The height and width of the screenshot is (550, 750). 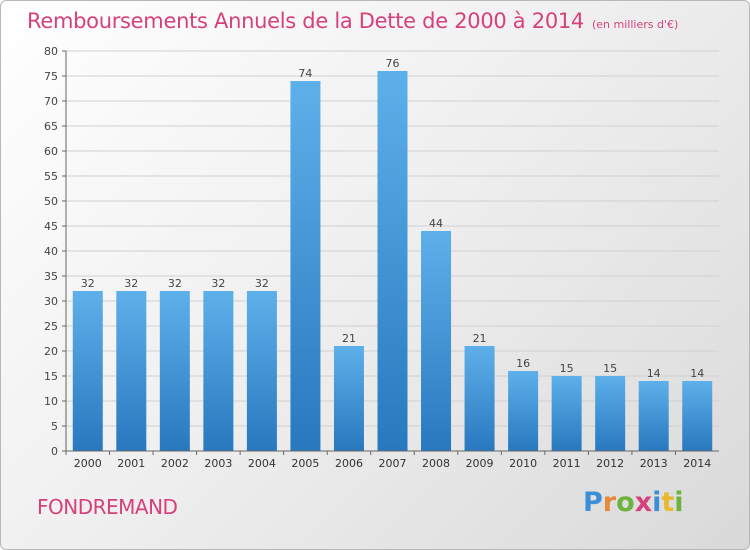 What do you see at coordinates (51, 226) in the screenshot?
I see `y-tick-label: 45` at bounding box center [51, 226].